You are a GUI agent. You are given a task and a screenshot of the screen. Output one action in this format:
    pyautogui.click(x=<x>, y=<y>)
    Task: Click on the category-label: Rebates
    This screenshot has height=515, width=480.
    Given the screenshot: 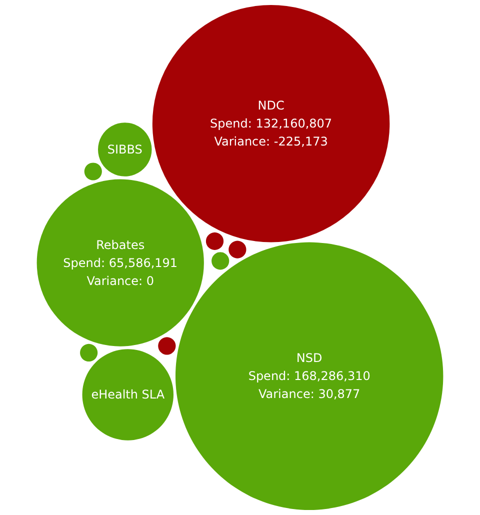 What is the action you would take?
    pyautogui.click(x=120, y=245)
    